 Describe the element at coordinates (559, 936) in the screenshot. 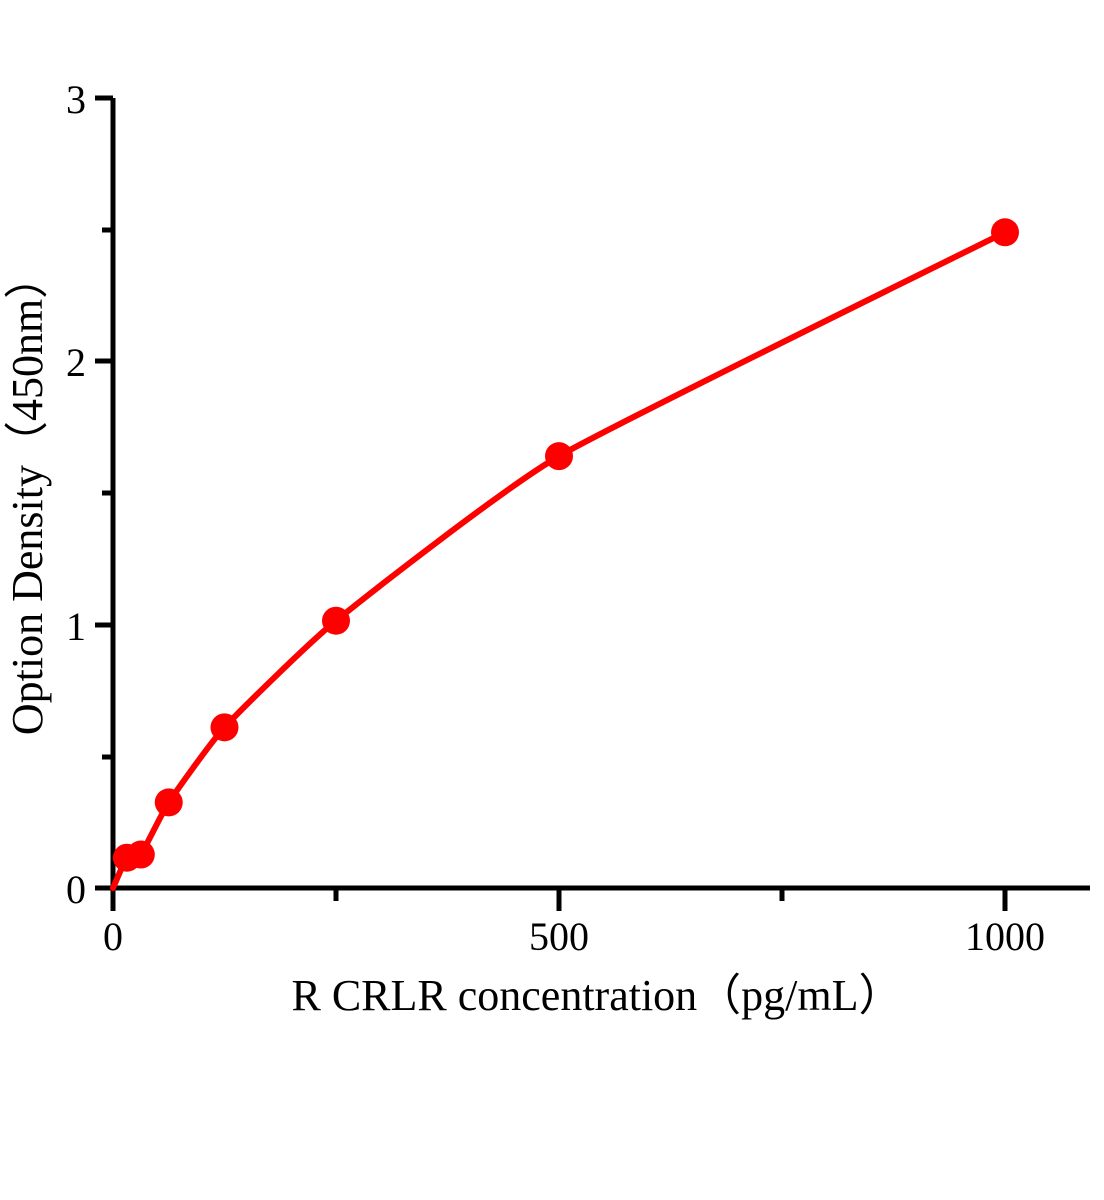

I see `x-tick-label-500: 500` at that location.